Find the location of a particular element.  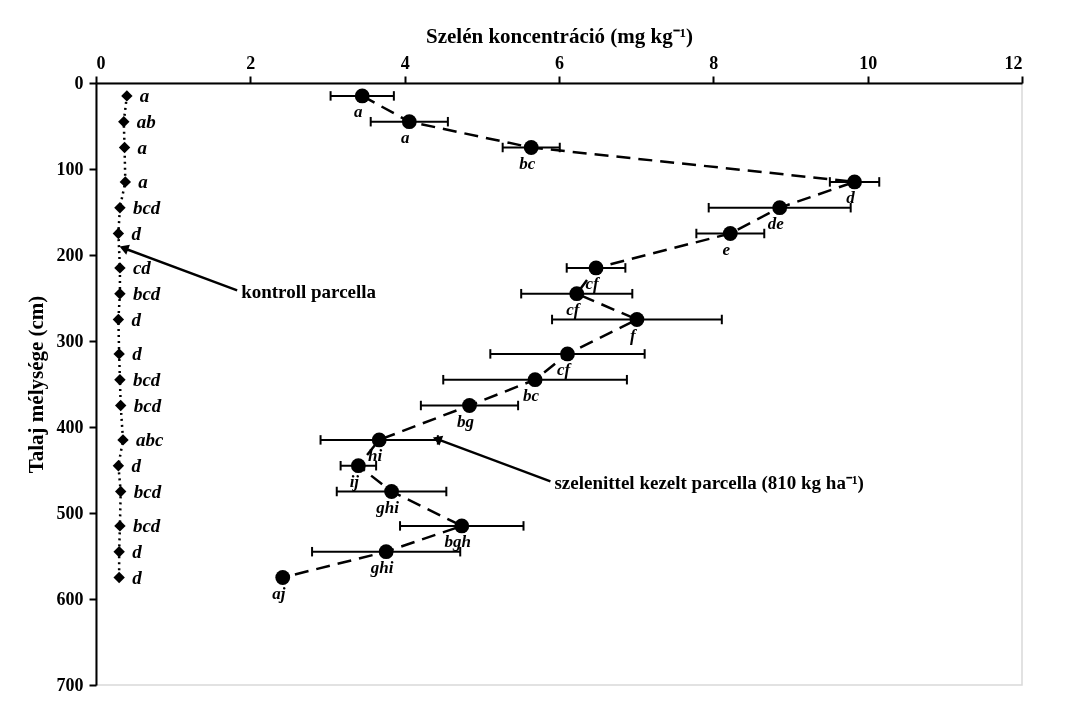

y-tick-label: 100 is located at coordinates (70, 168).